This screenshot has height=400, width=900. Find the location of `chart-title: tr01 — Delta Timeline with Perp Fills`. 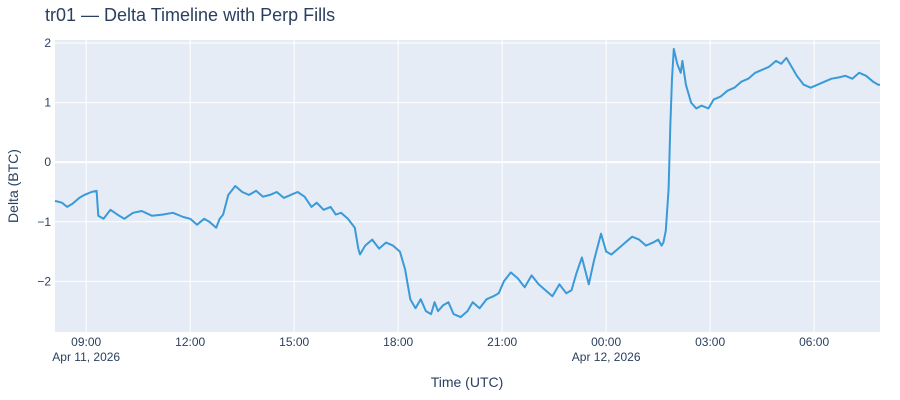

chart-title: tr01 — Delta Timeline with Perp Fills is located at coordinates (190, 15).